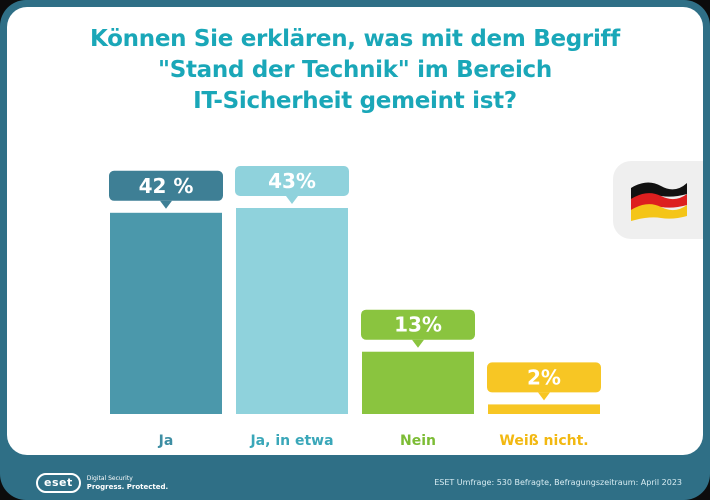  I want to click on category-label-3: Weiß nicht., so click(543, 441).